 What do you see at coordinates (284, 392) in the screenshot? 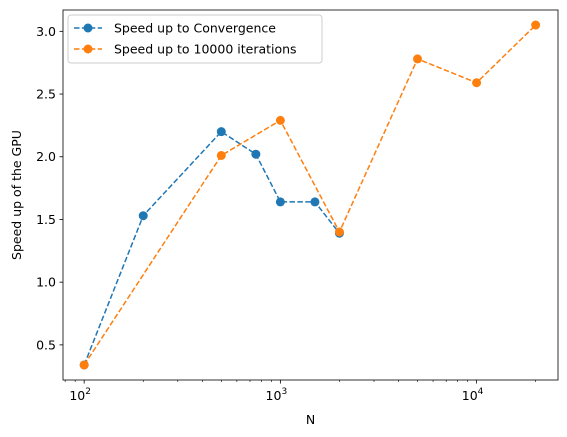
I see `x-tick-exponent: 3` at bounding box center [284, 392].